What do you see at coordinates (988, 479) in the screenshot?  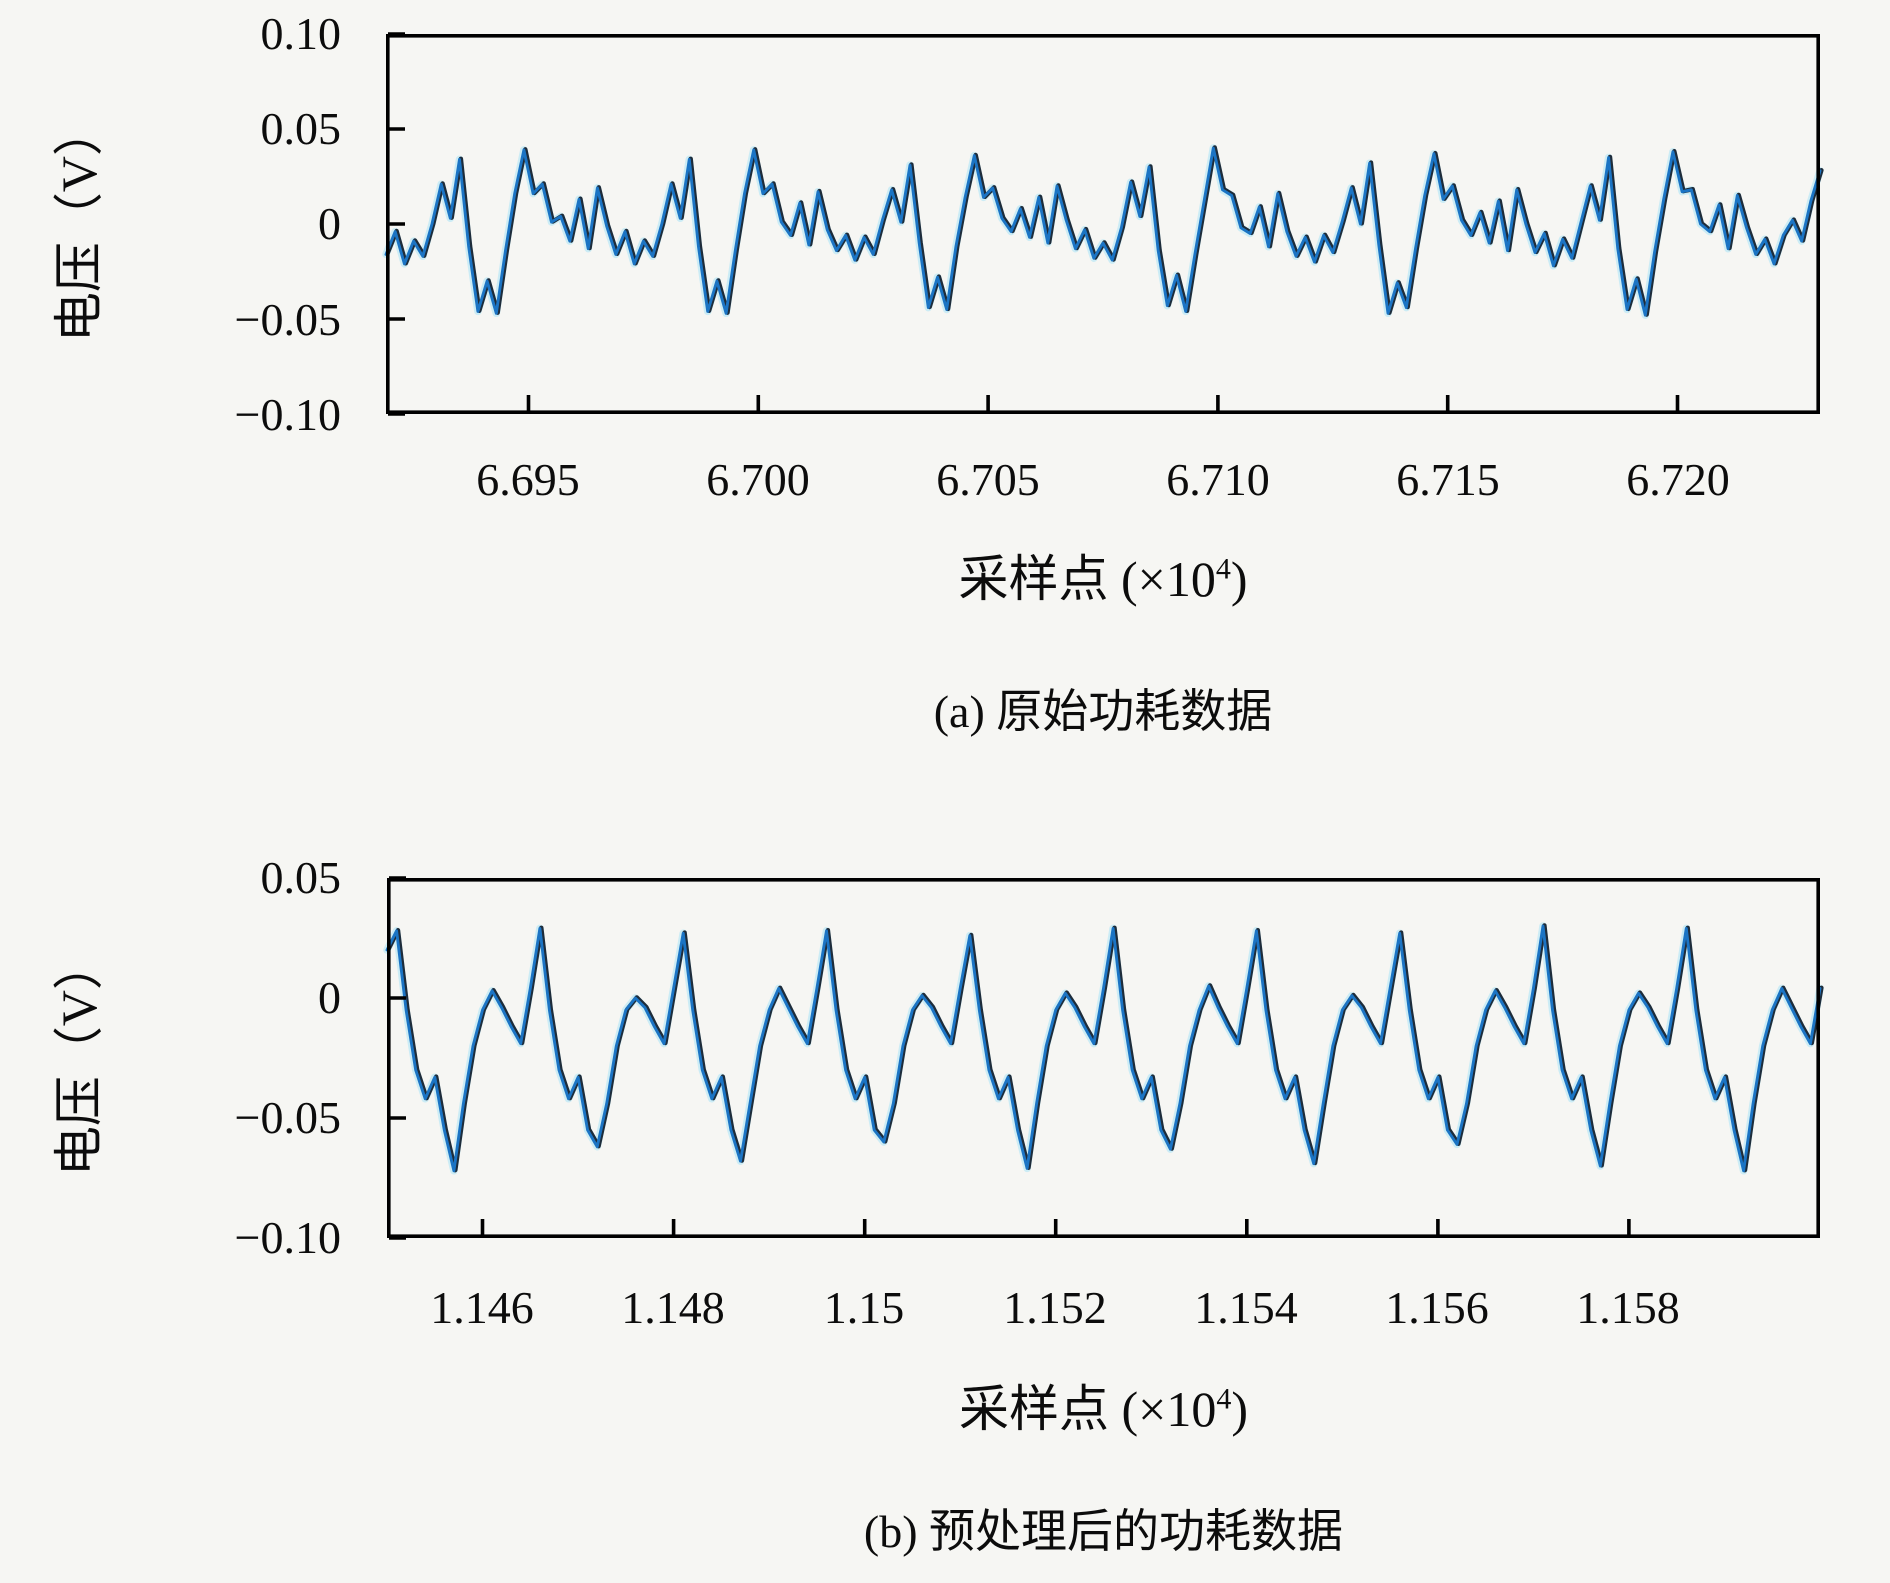 I see `x-tick-label: 6.705` at bounding box center [988, 479].